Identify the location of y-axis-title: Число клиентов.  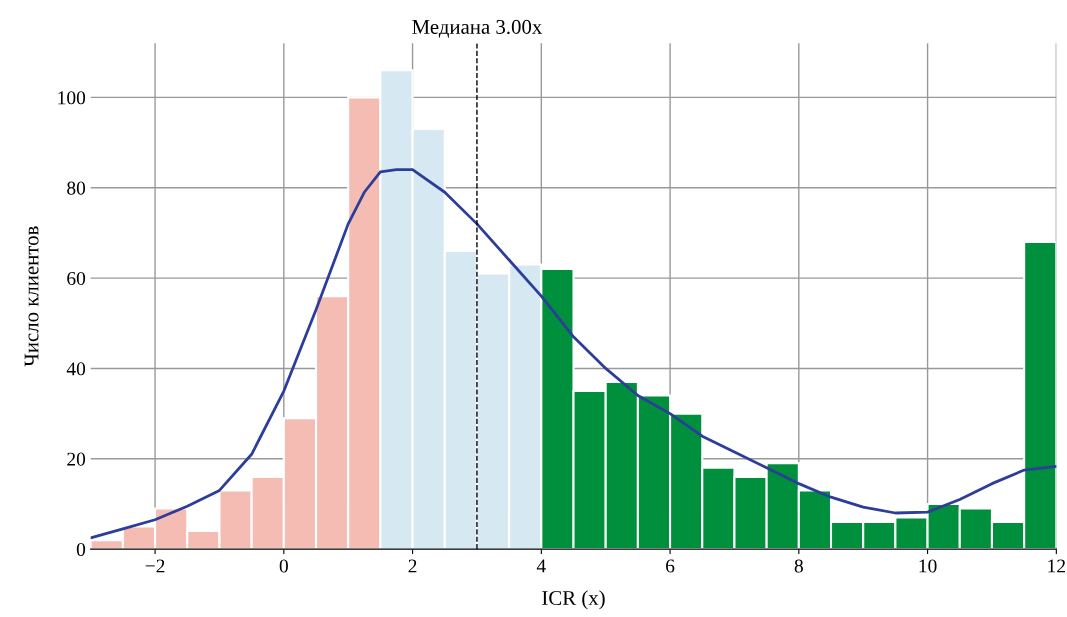
(31, 296).